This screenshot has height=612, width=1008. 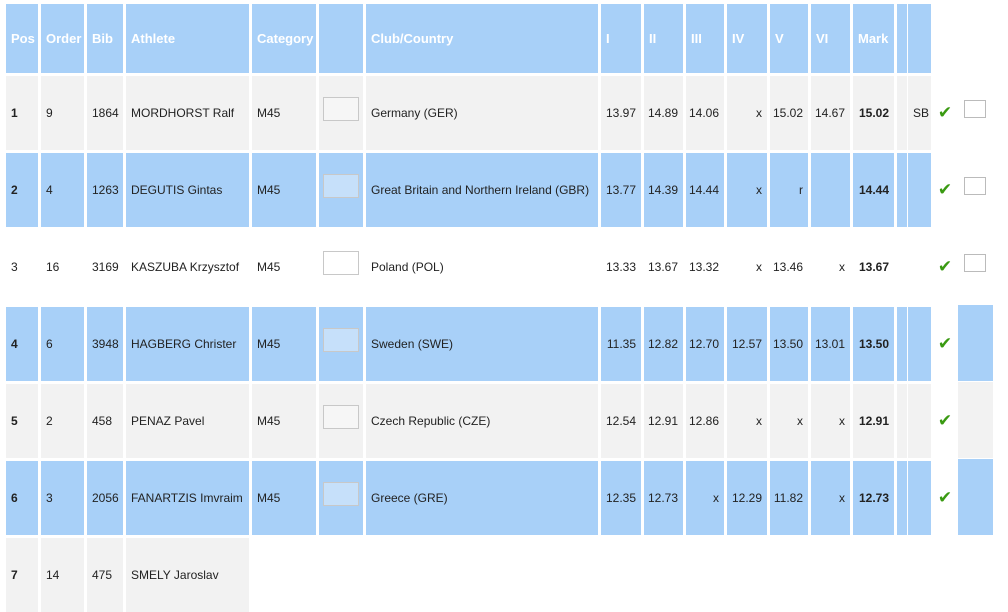 I want to click on header-mark: Mark, so click(x=873, y=38).